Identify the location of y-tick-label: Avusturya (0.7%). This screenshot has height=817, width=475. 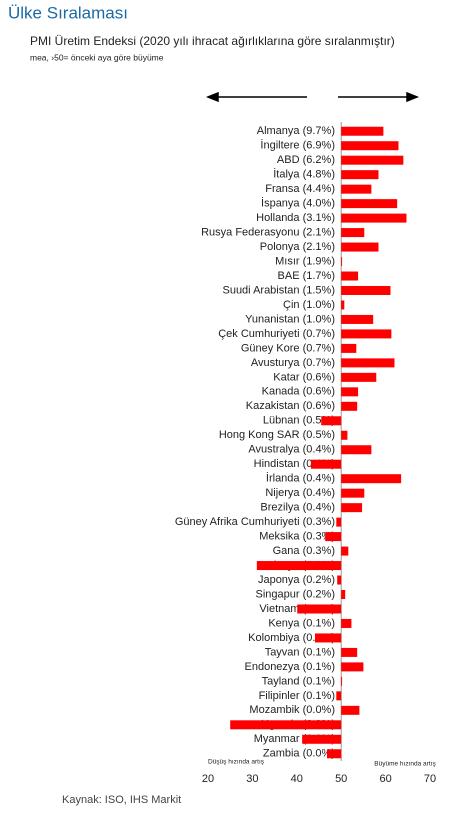
(293, 363).